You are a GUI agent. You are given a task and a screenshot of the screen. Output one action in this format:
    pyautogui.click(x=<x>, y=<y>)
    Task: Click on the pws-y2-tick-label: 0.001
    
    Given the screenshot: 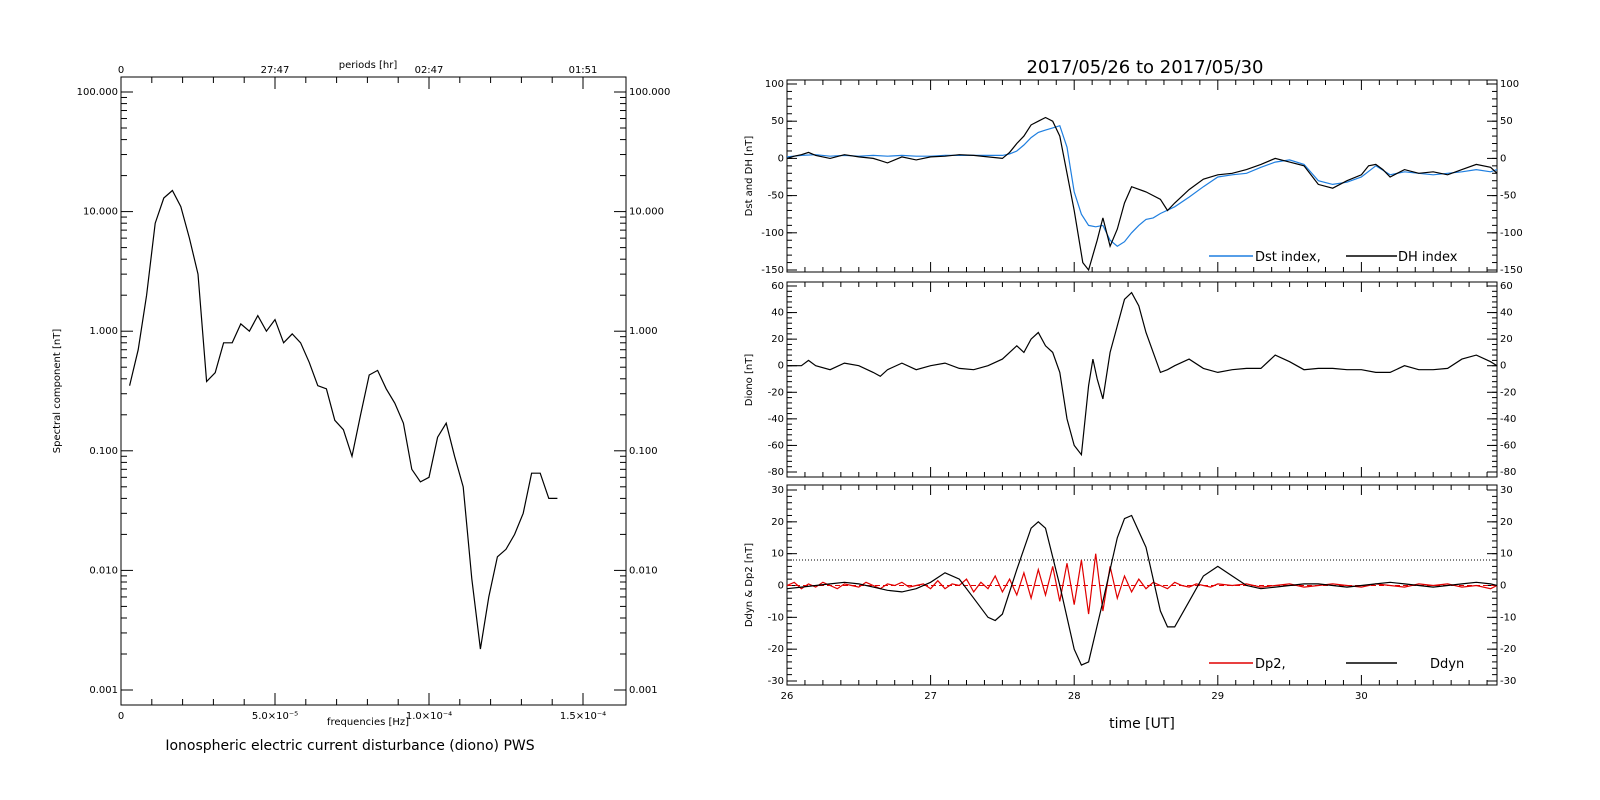 What is the action you would take?
    pyautogui.click(x=643, y=690)
    